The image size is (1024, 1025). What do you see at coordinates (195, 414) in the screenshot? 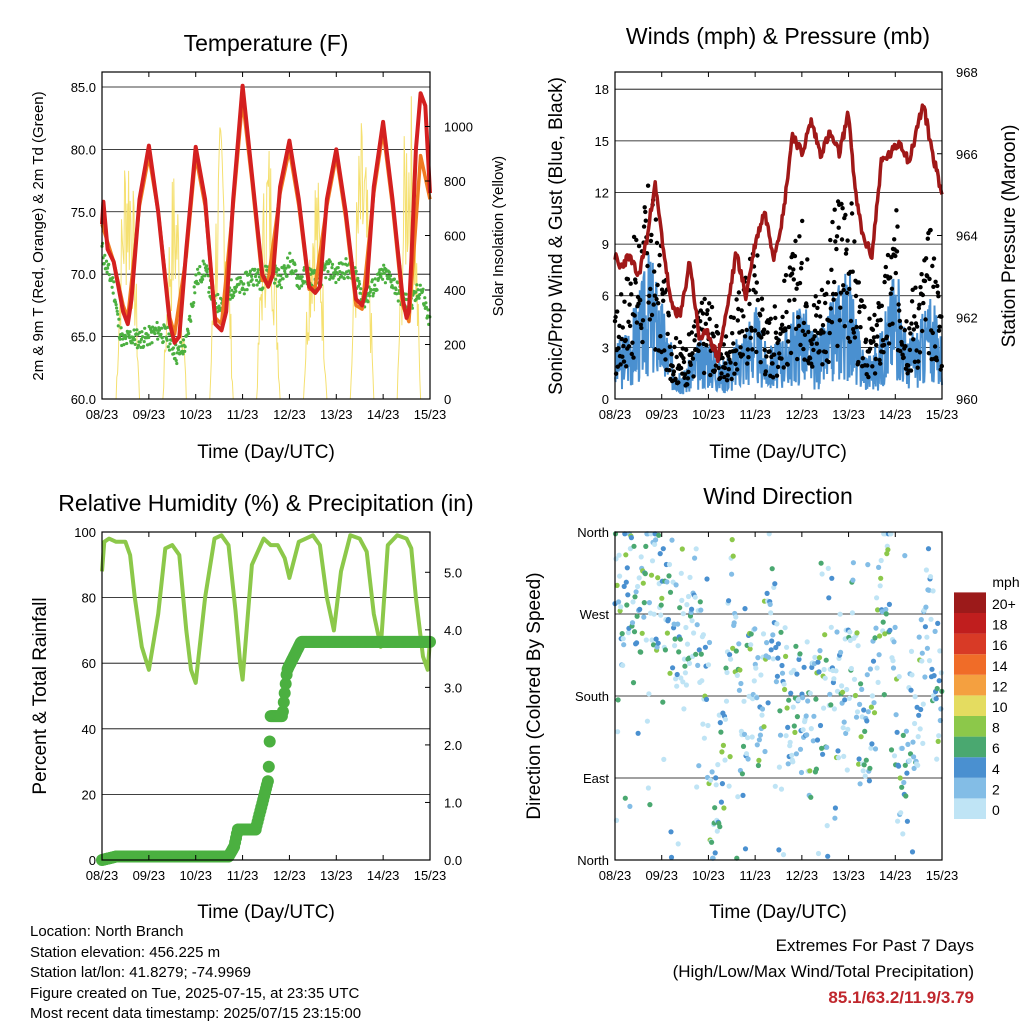
I see `x-tick-label: 10/23` at bounding box center [195, 414].